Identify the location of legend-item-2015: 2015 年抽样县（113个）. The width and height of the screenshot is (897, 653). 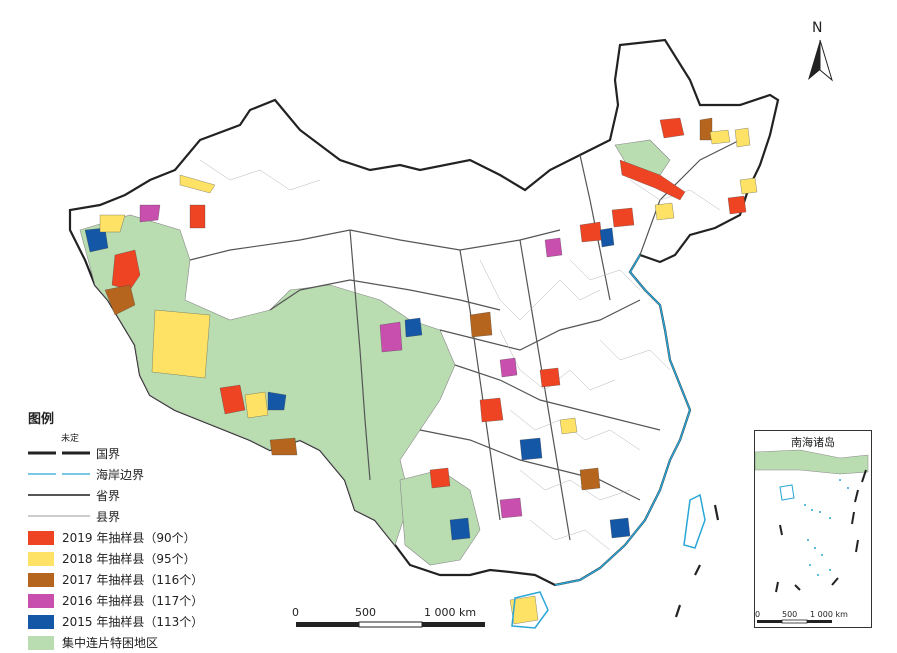
(158, 621).